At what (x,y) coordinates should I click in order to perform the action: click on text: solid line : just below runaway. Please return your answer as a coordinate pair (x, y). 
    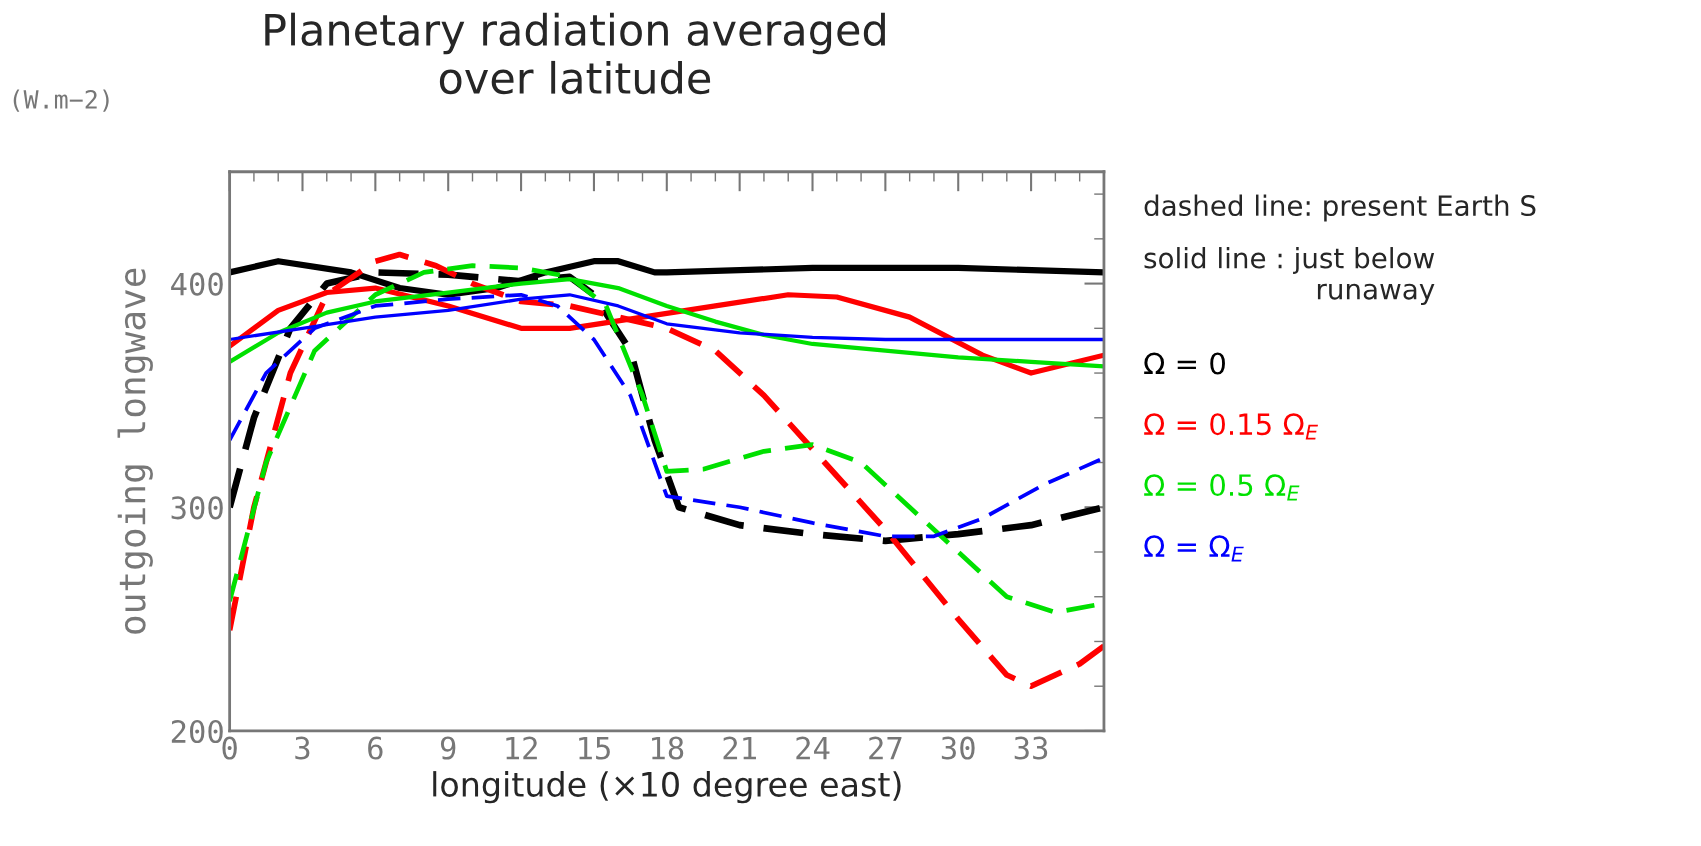
    Looking at the image, I should click on (1289, 276).